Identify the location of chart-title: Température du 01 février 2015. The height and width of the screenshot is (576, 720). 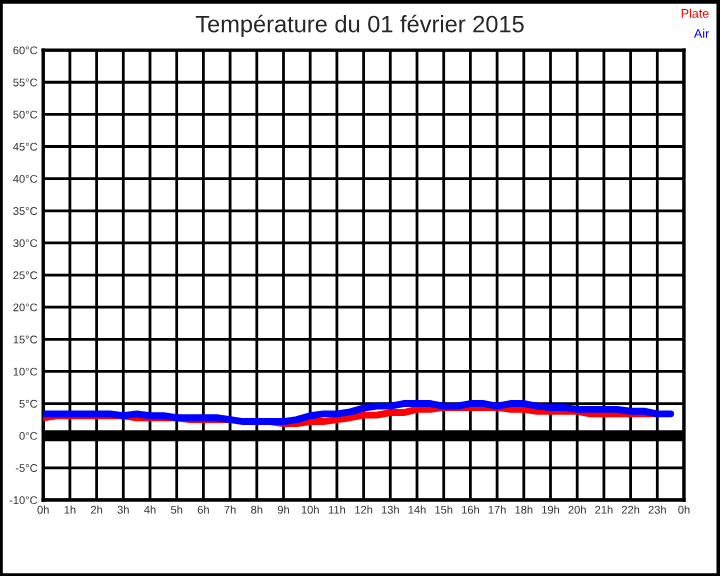
(359, 26).